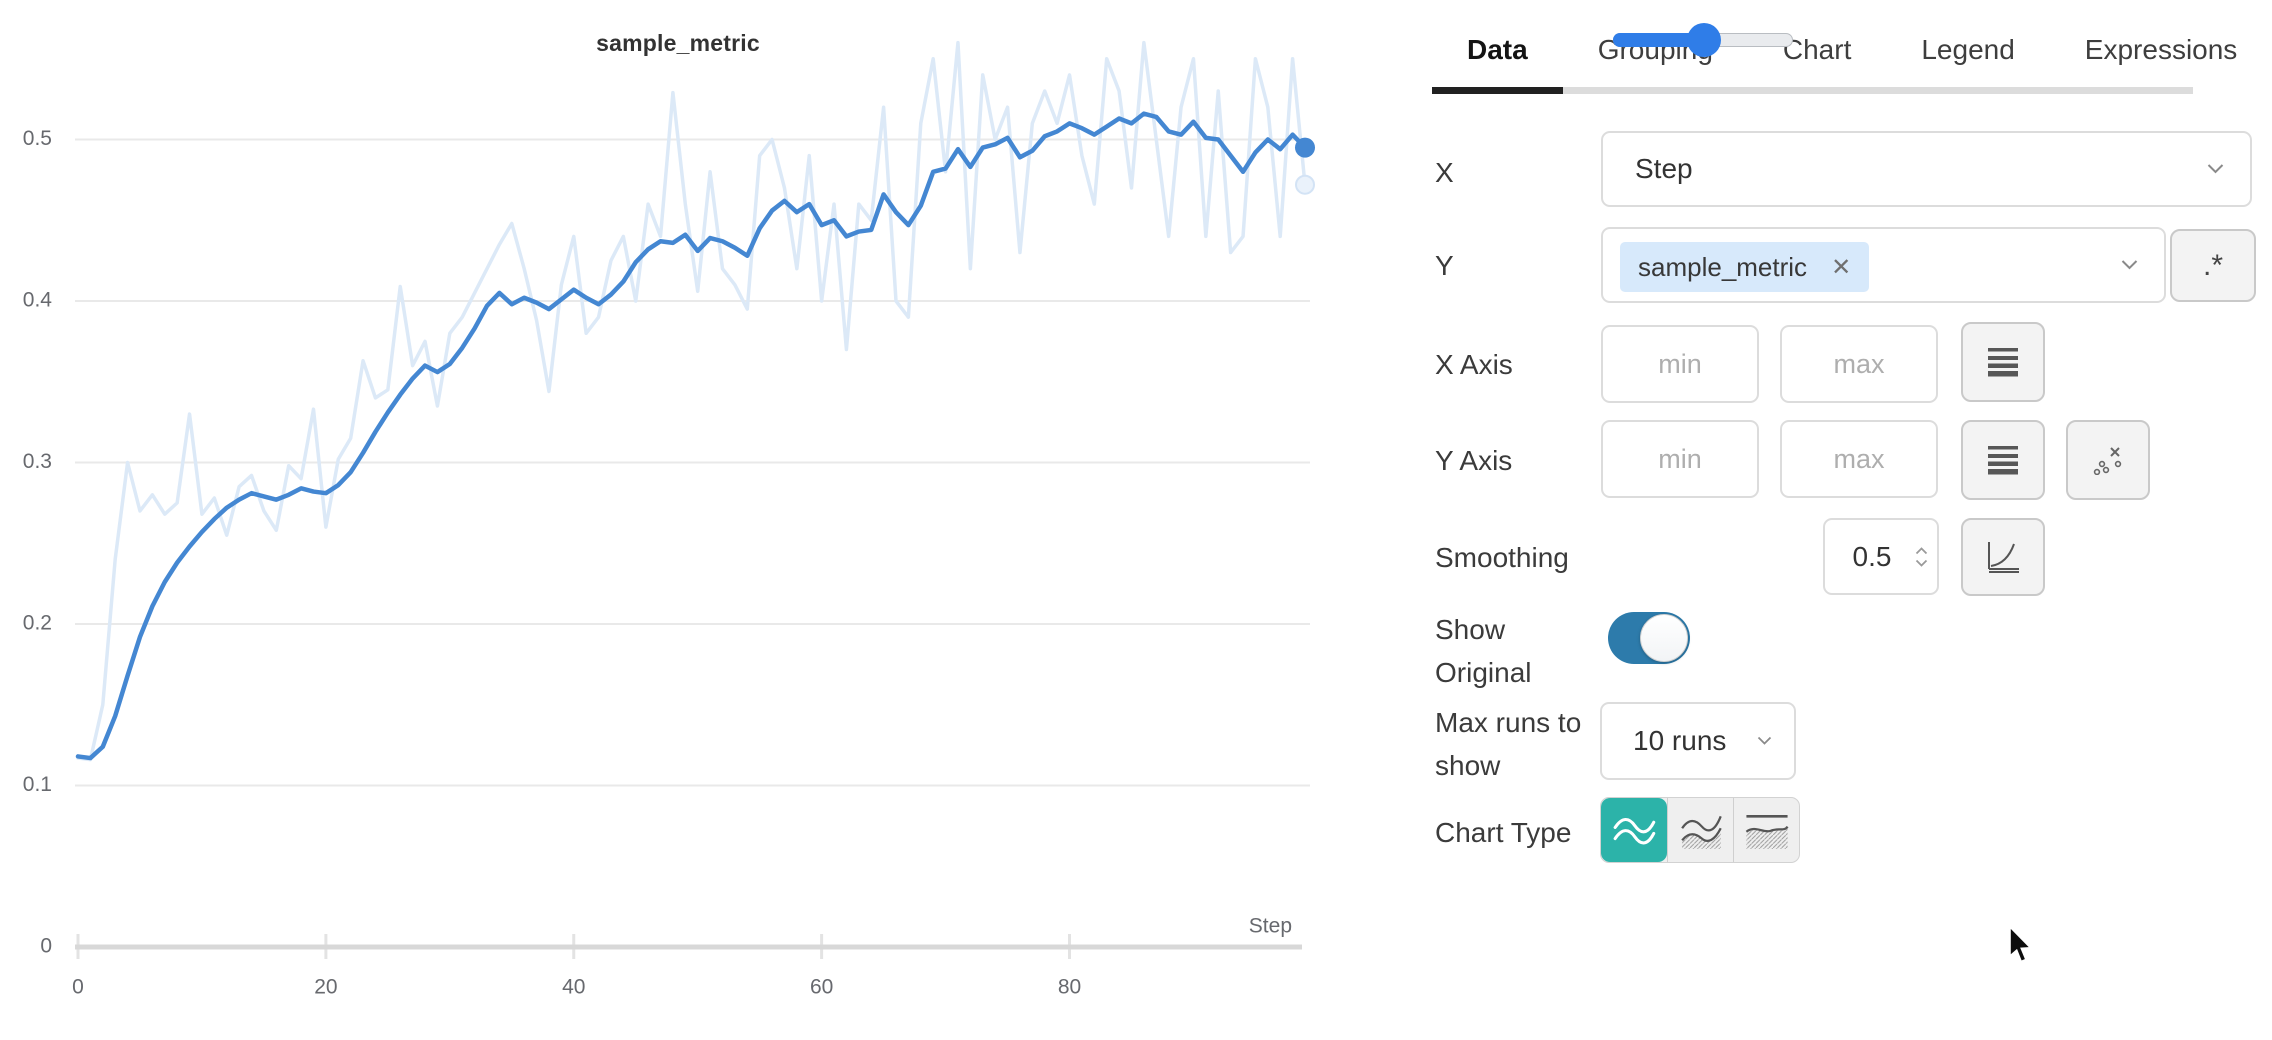  I want to click on x-field-label: X, so click(1444, 172).